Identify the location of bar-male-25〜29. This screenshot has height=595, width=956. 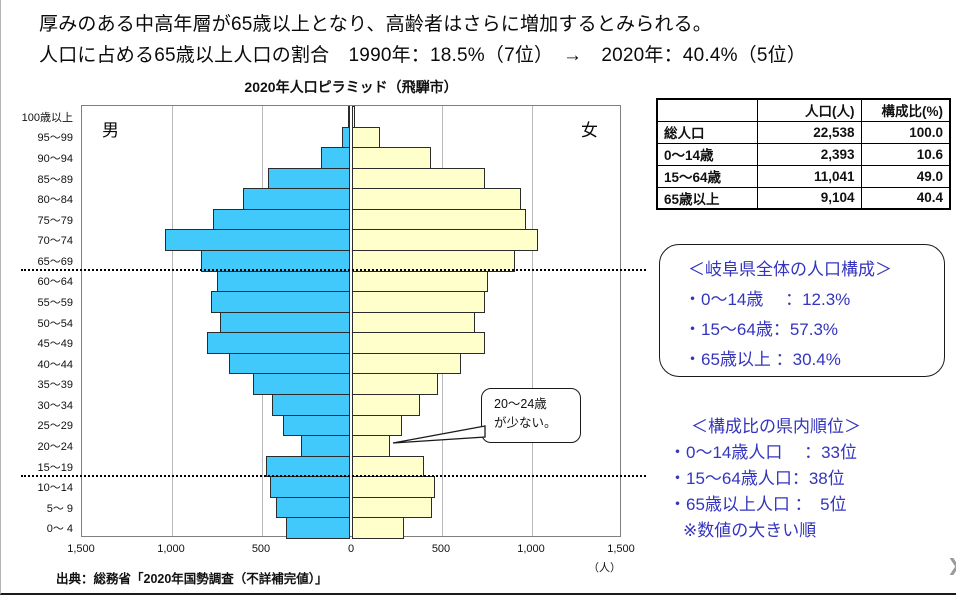
(316, 425).